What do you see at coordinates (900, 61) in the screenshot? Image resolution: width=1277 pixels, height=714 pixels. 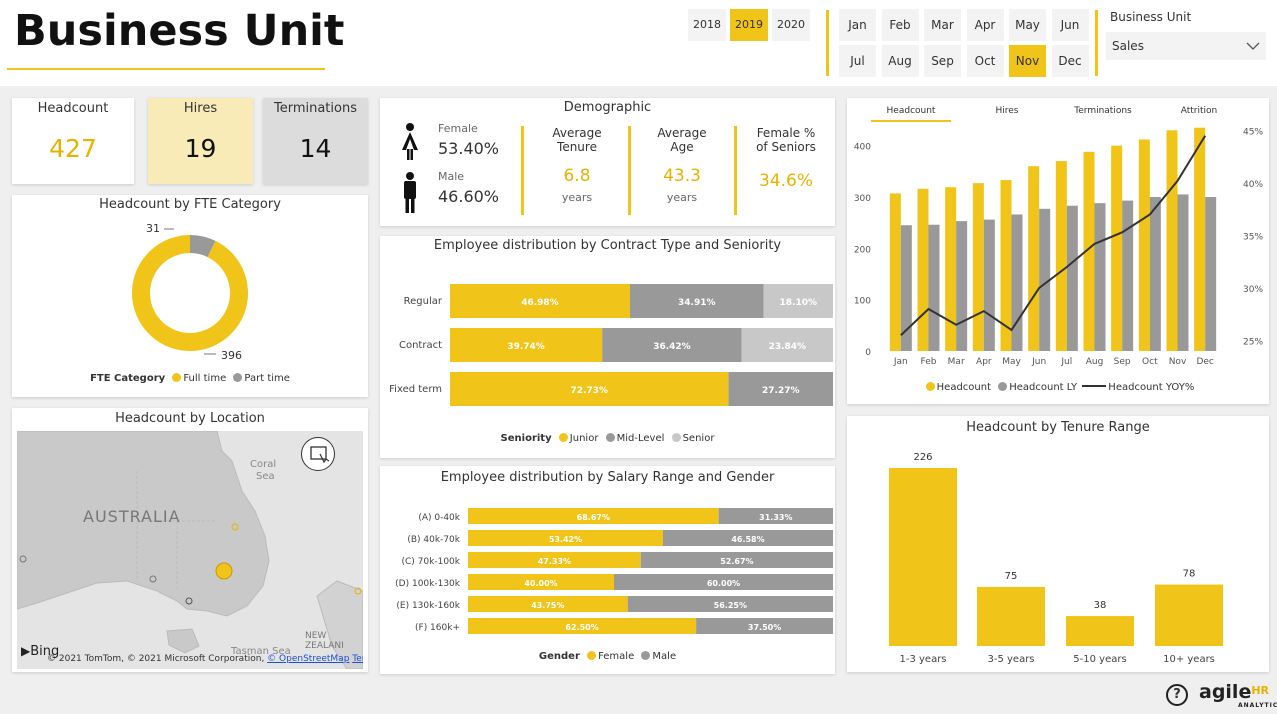 I see `month-button-aug: Aug` at bounding box center [900, 61].